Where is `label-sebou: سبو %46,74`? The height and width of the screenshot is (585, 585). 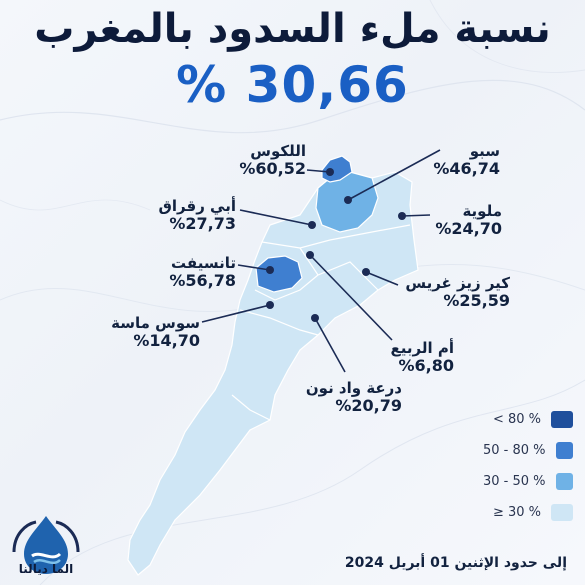 label-sebou: سبو %46,74 is located at coordinates (465, 160).